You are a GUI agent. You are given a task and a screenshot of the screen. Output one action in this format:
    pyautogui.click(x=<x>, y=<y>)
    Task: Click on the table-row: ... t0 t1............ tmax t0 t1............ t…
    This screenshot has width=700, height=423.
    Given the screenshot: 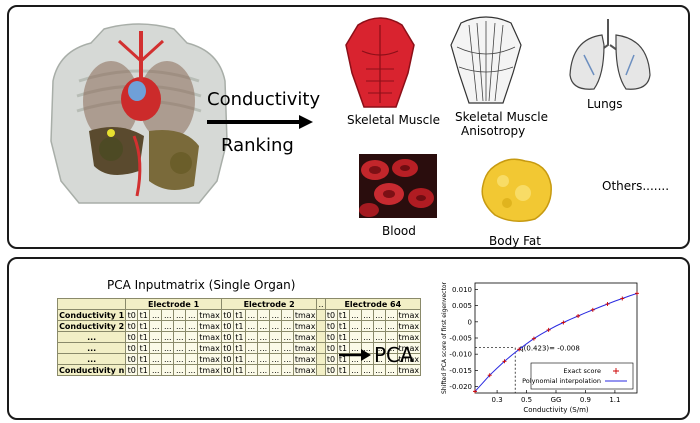 What is the action you would take?
    pyautogui.click(x=239, y=337)
    